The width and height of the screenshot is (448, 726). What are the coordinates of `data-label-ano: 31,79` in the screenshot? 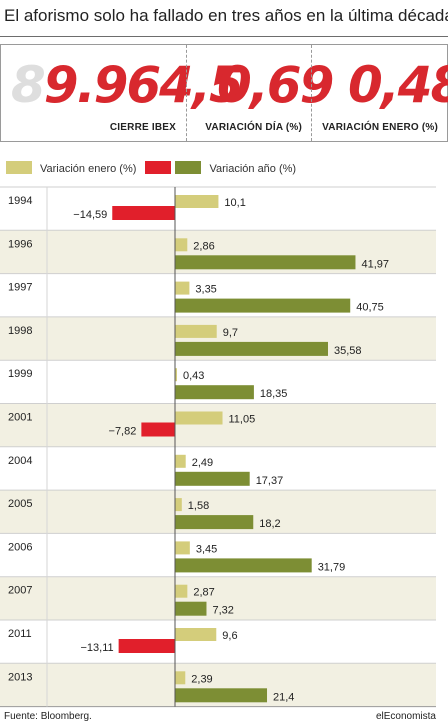 It's located at (332, 567).